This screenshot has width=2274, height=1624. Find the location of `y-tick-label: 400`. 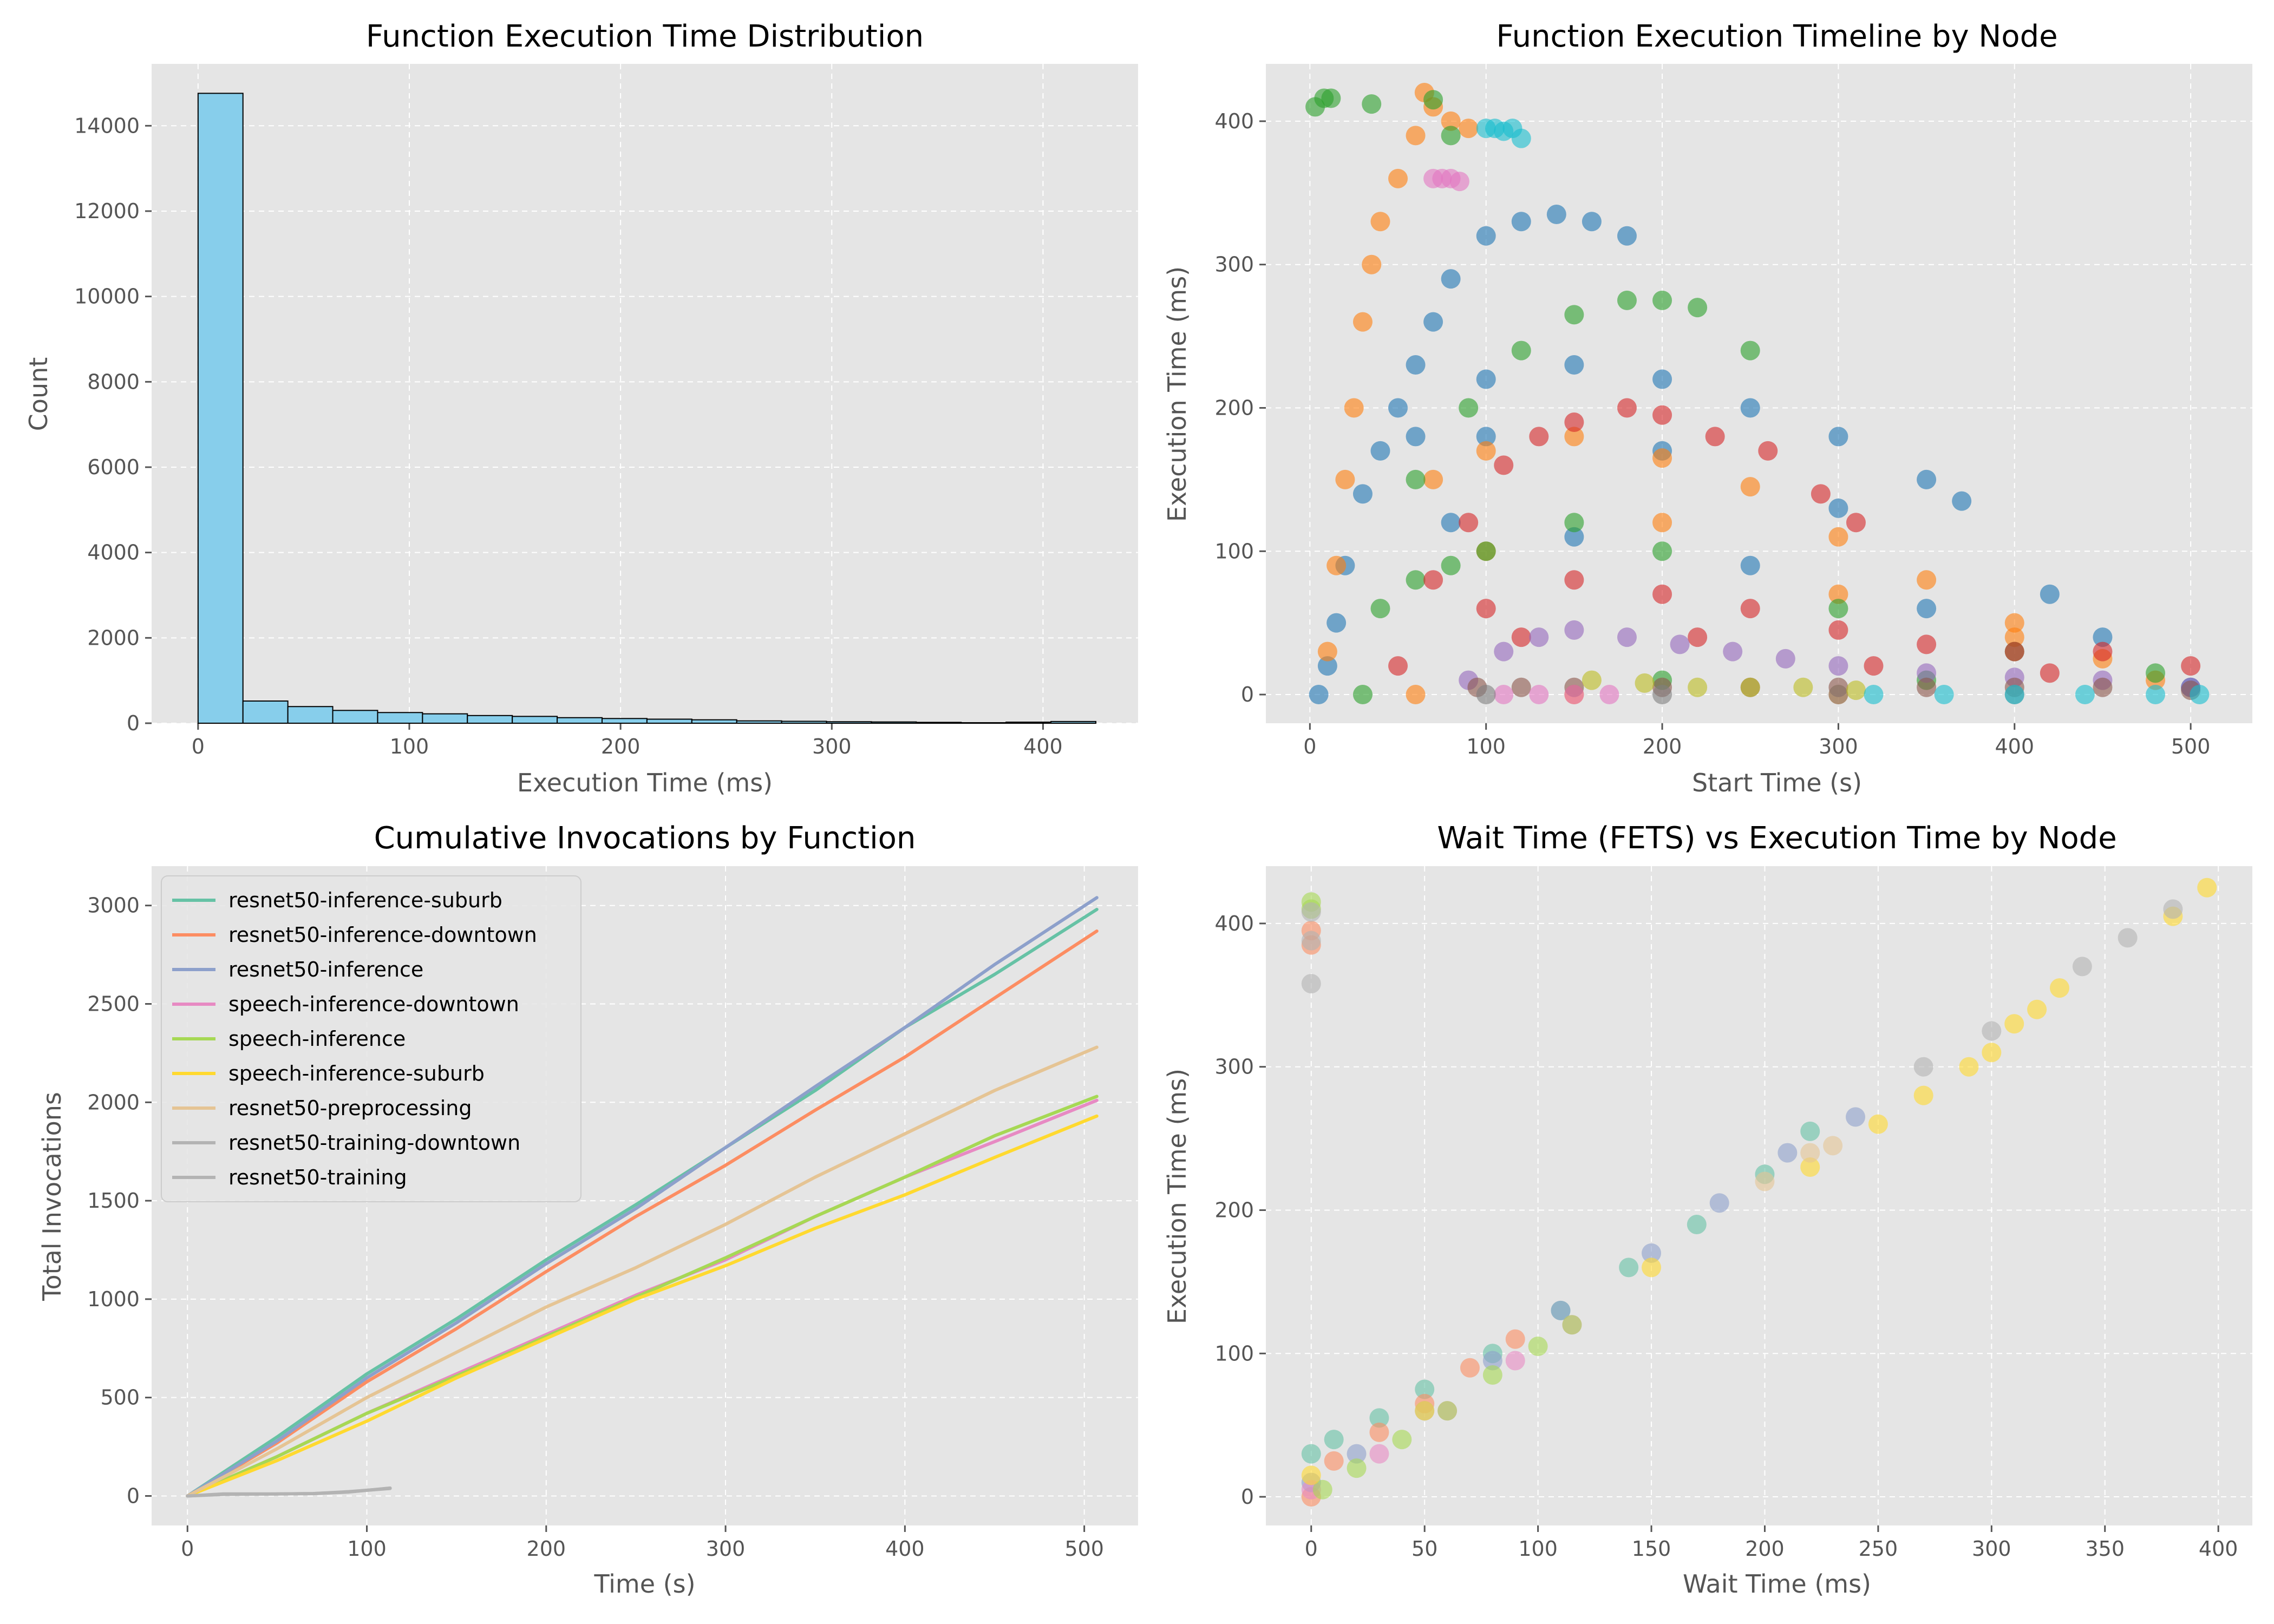

y-tick-label: 400 is located at coordinates (1234, 923).